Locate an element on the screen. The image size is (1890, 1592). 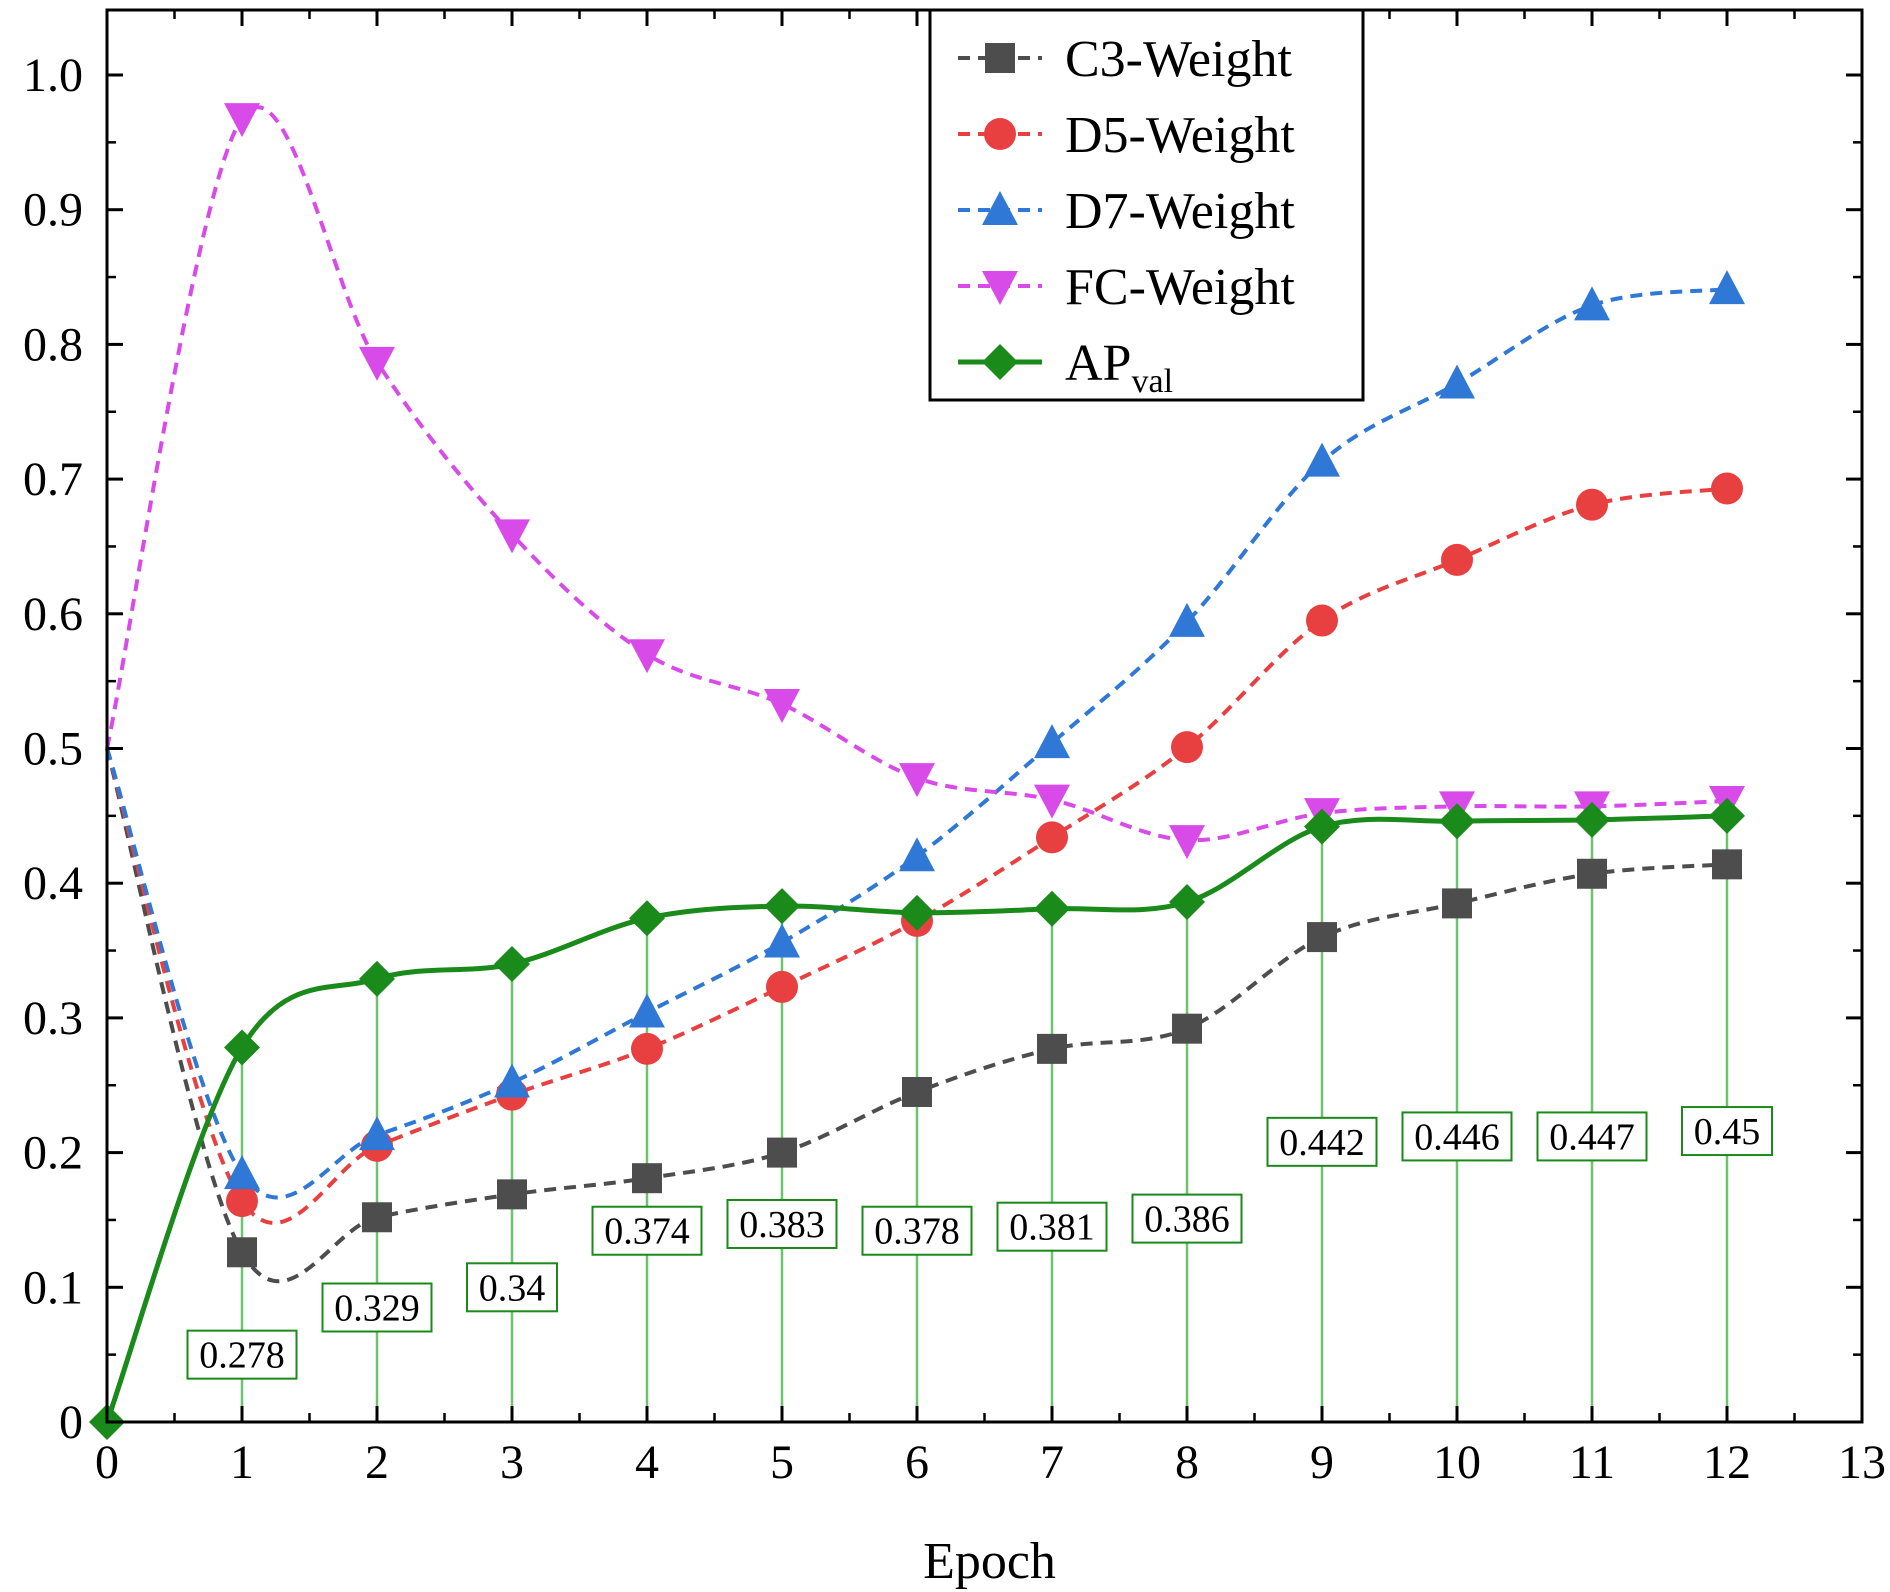
data-label: 0.446 is located at coordinates (1457, 1137).